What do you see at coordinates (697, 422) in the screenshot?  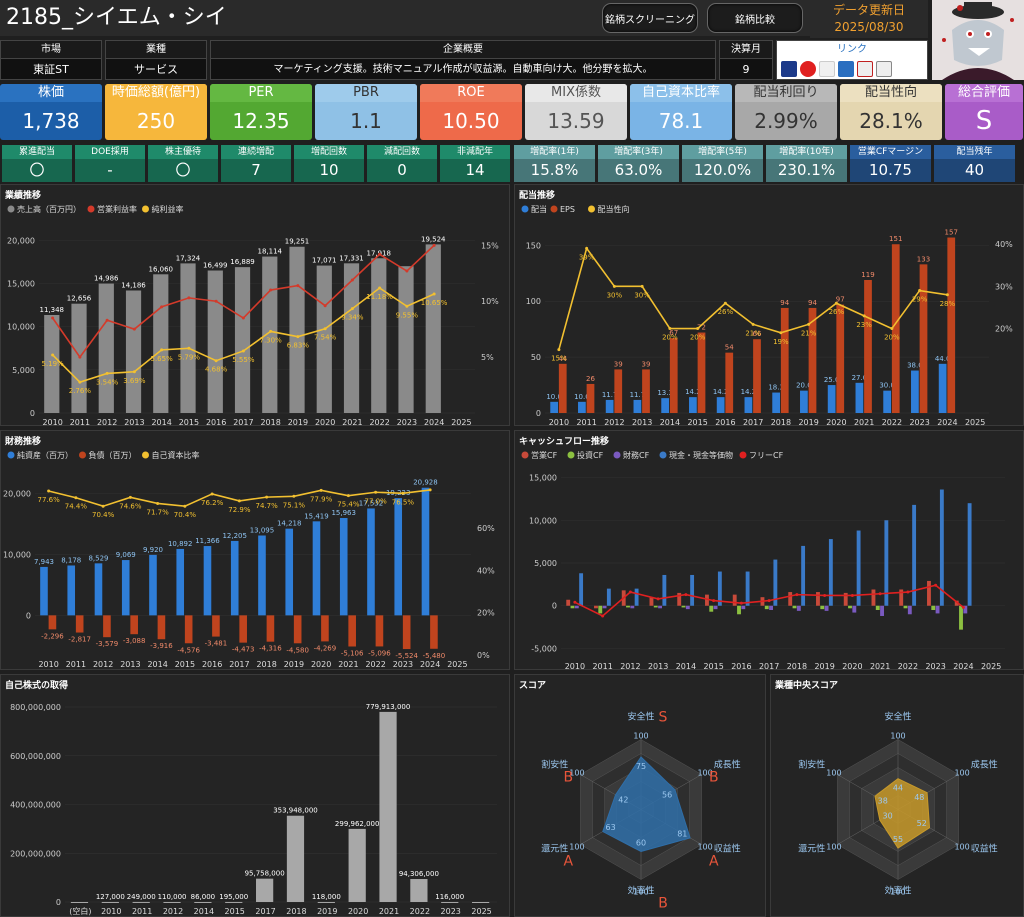 I see `x-tick-label: 2015` at bounding box center [697, 422].